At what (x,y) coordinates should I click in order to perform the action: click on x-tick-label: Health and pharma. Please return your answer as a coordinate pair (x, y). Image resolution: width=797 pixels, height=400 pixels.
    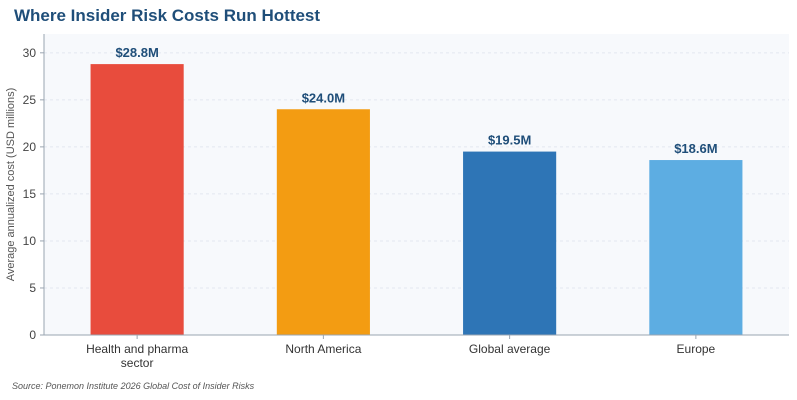
    Looking at the image, I should click on (137, 349).